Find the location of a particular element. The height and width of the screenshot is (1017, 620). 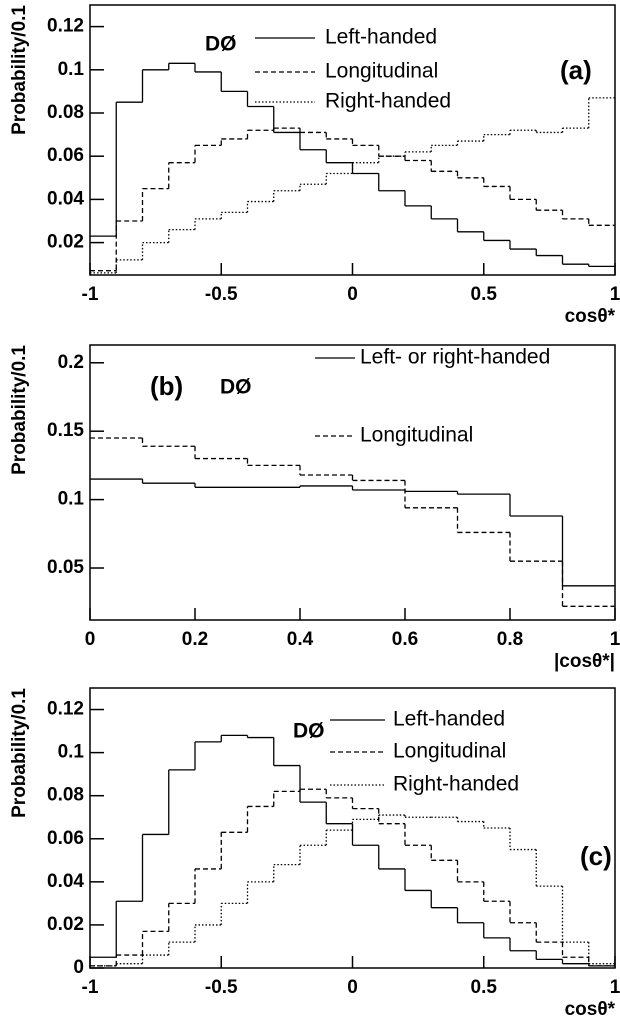

y-tick-label: 0 is located at coordinates (78, 967).